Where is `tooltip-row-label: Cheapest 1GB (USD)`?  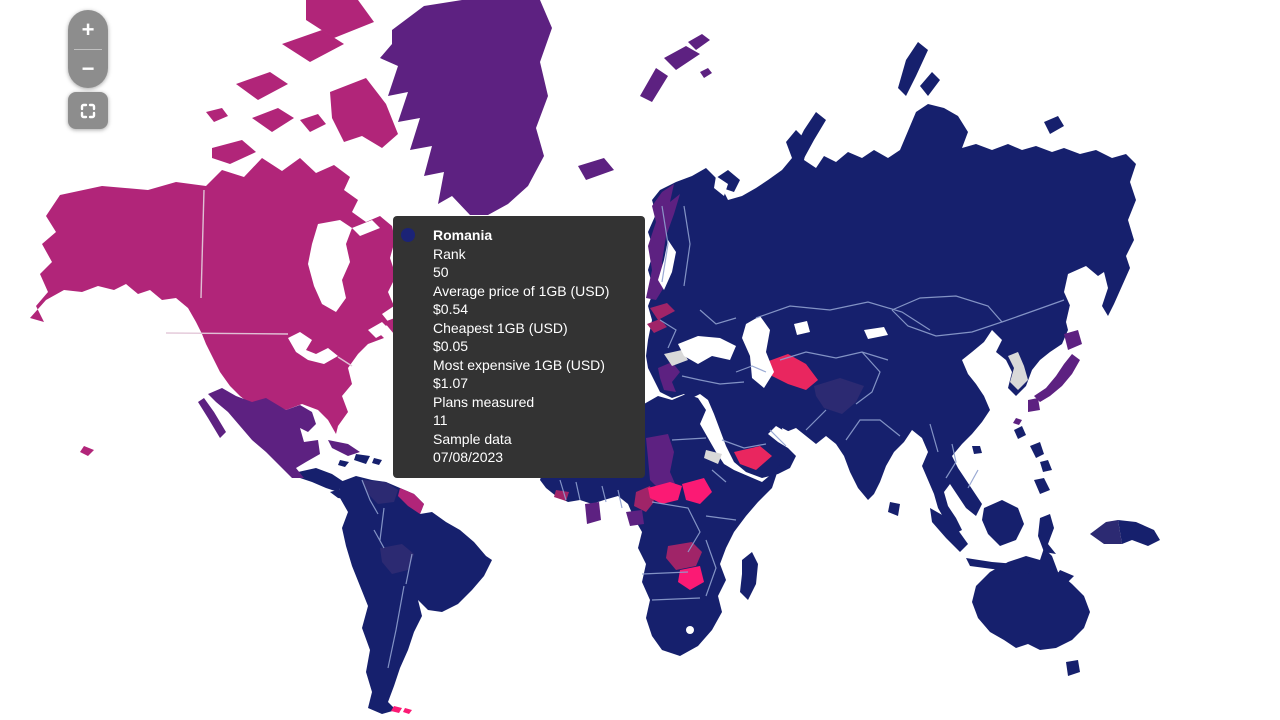 tooltip-row-label: Cheapest 1GB (USD) is located at coordinates (500, 327).